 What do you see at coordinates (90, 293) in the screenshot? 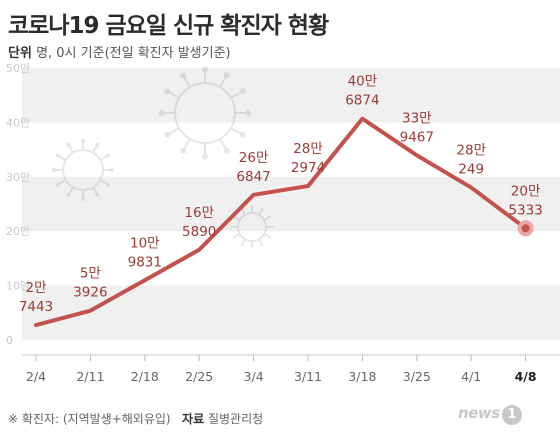
I see `data-label-bottom: 3926` at bounding box center [90, 293].